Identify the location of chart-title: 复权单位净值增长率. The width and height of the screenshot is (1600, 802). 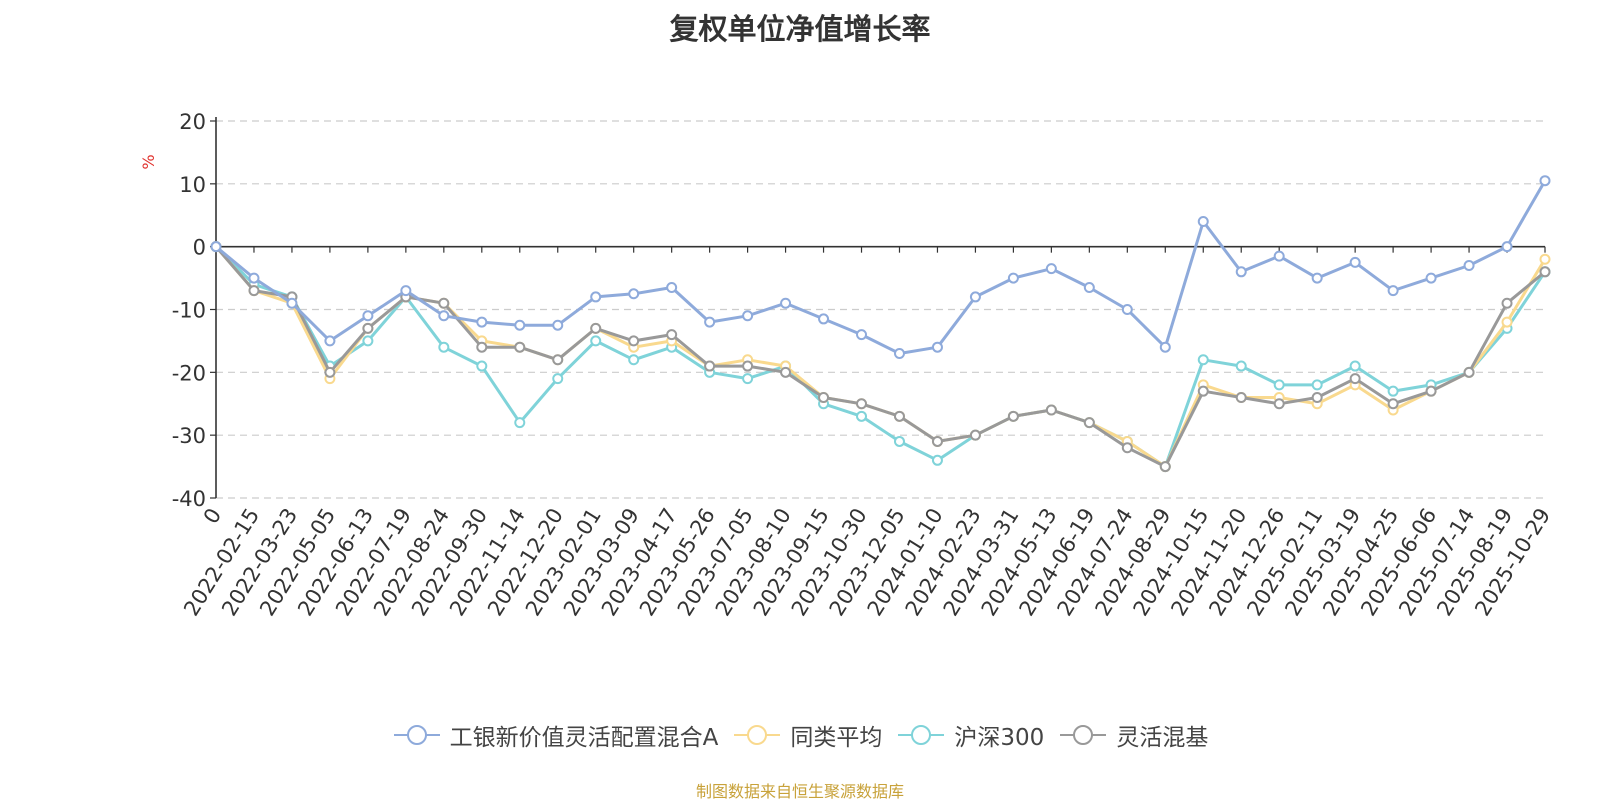
(800, 29).